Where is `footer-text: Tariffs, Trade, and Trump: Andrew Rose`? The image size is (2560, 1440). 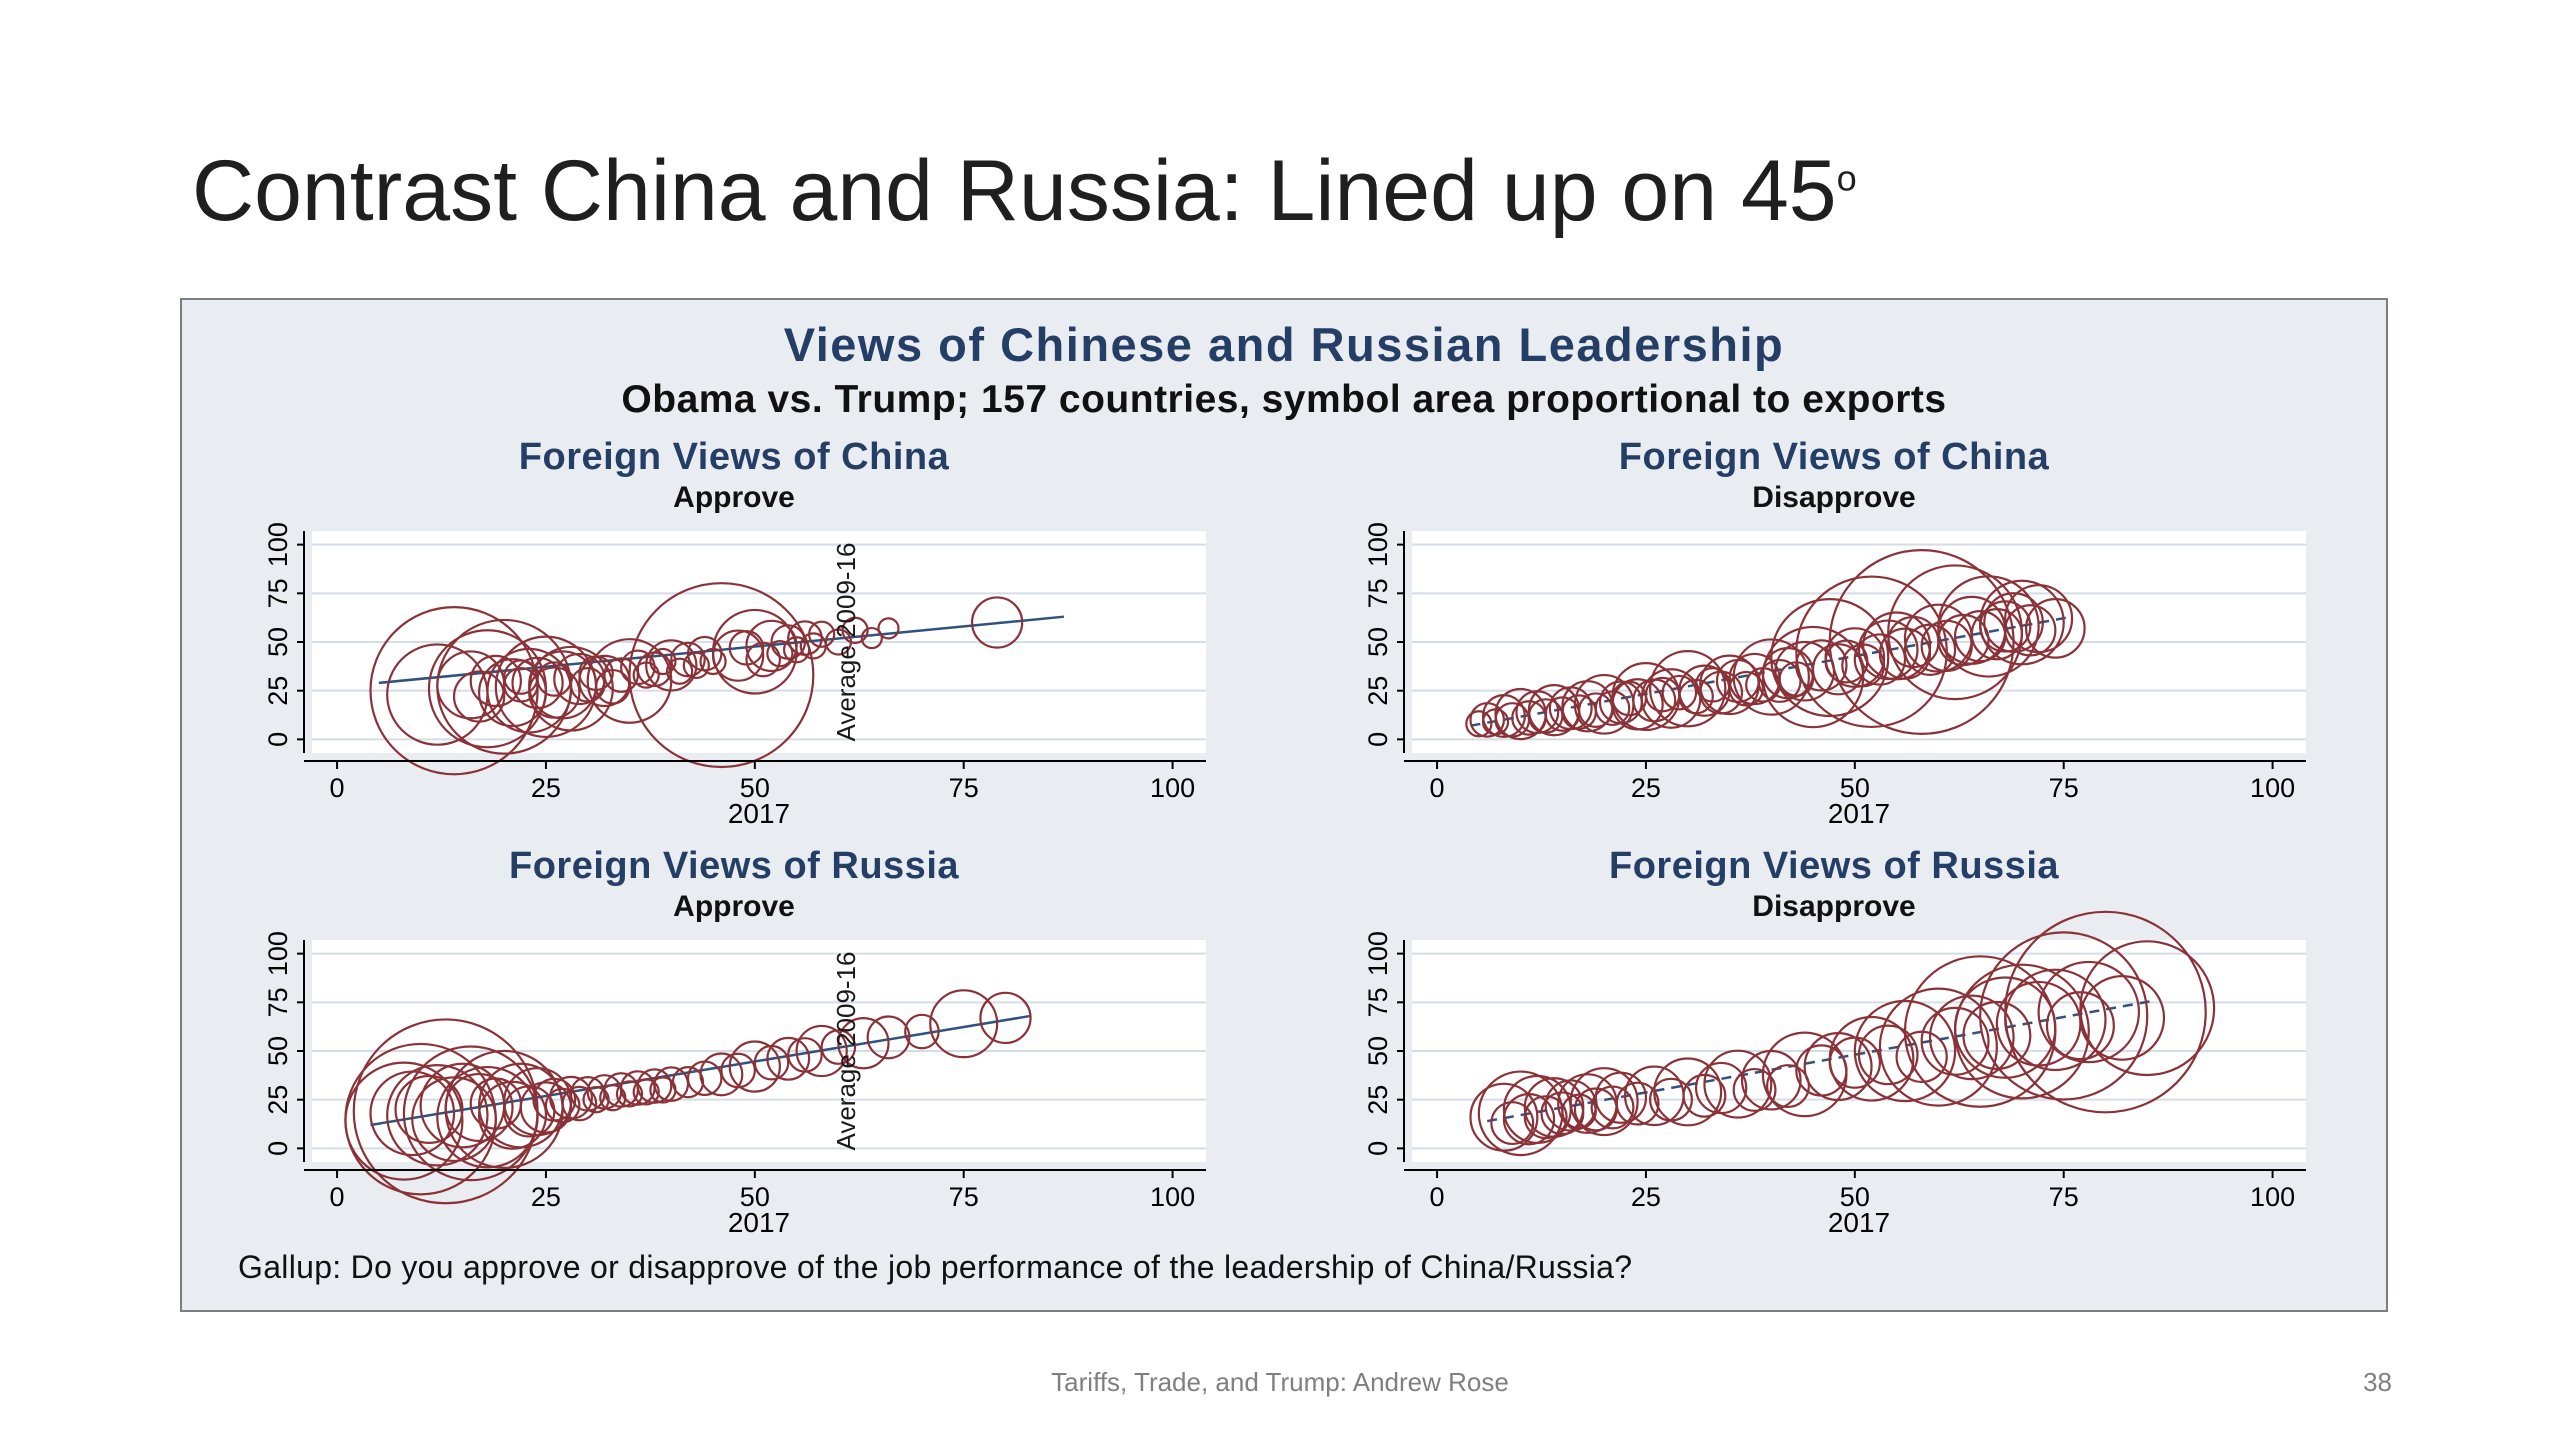
footer-text: Tariffs, Trade, and Trump: Andrew Rose is located at coordinates (1280, 1382).